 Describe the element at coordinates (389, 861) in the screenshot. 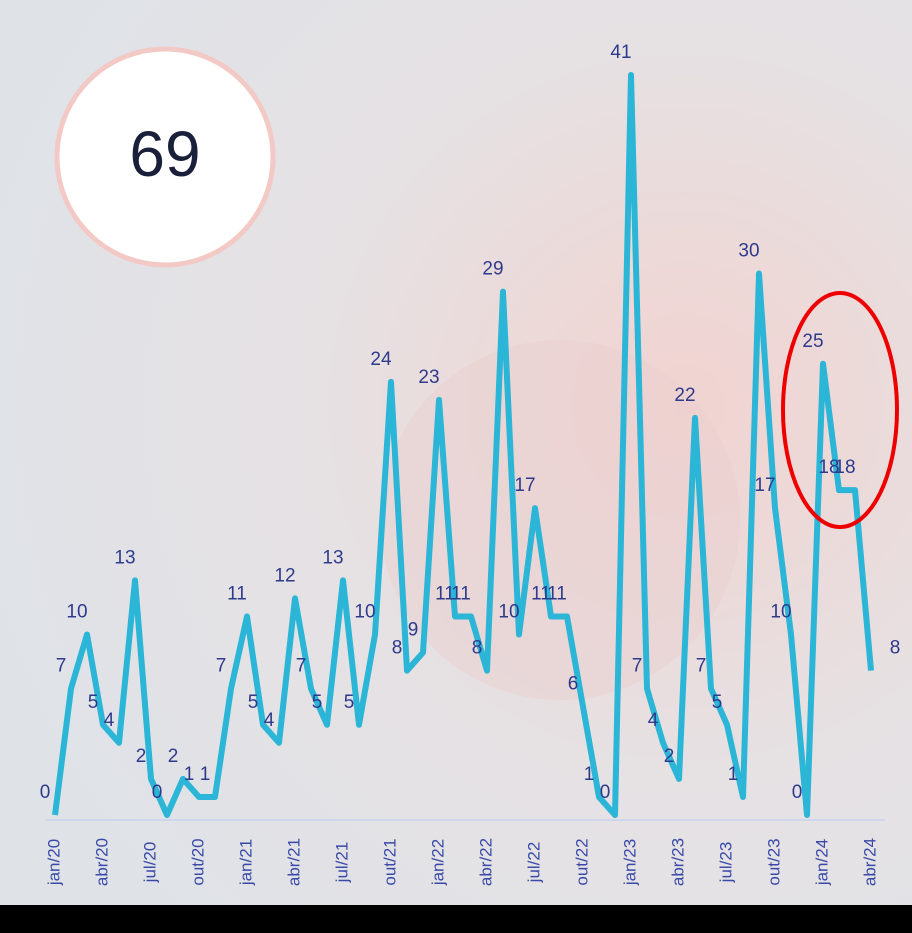

I see `x-tick-label: out/21` at that location.